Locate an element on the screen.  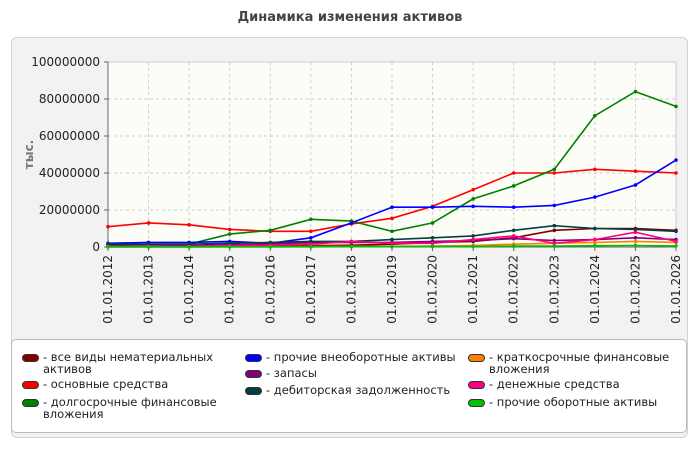
chart-title: Динамика изменения активов is located at coordinates (350, 17).